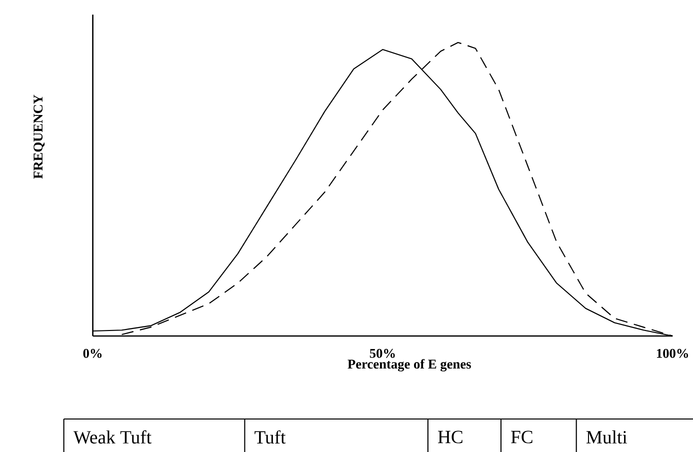 The height and width of the screenshot is (452, 693). I want to click on text: FC, so click(521, 437).